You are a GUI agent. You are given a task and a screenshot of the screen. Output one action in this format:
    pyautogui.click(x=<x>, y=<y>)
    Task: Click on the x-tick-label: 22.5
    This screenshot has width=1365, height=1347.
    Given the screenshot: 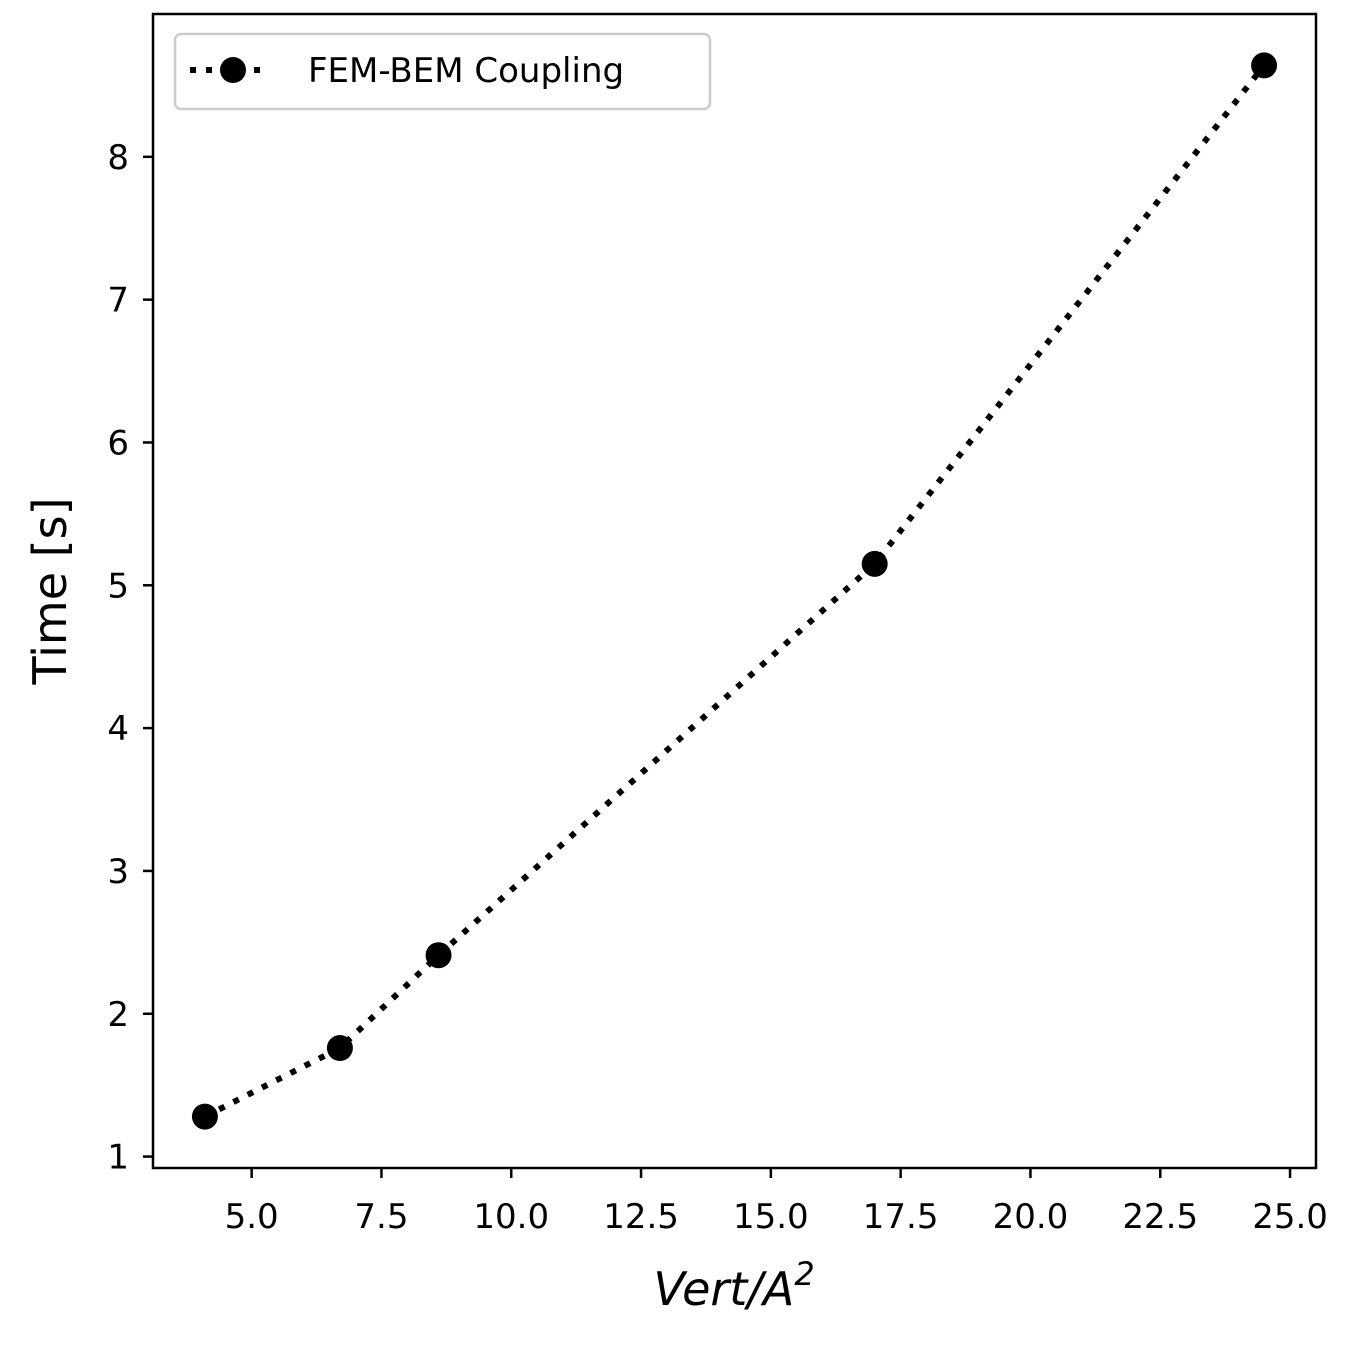 What is the action you would take?
    pyautogui.click(x=1160, y=1217)
    